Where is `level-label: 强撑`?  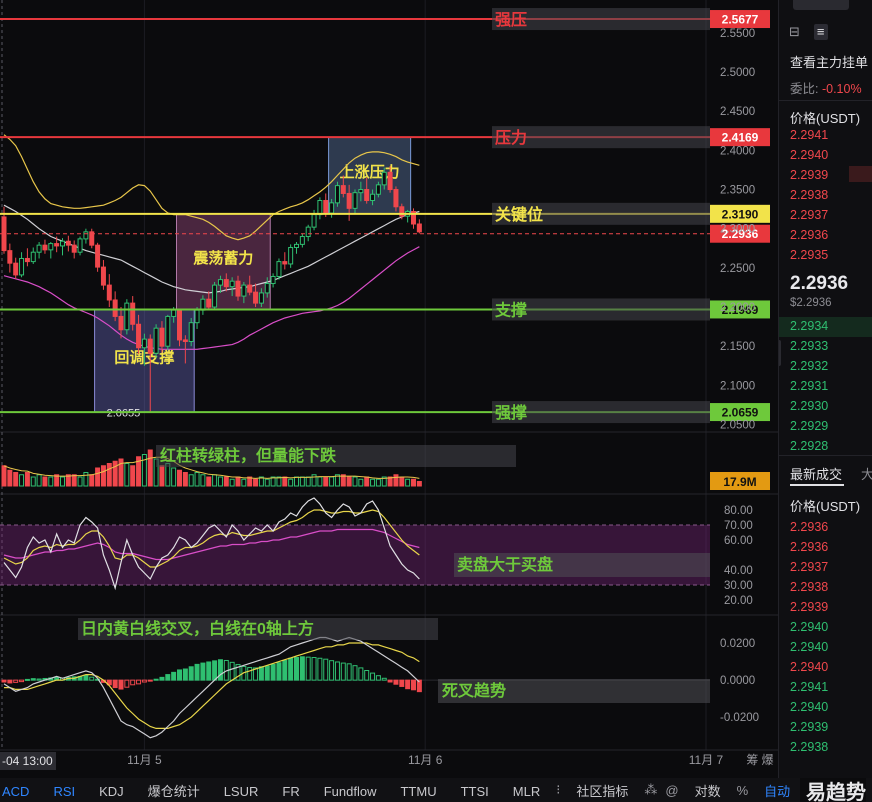 level-label: 强撑 is located at coordinates (511, 412).